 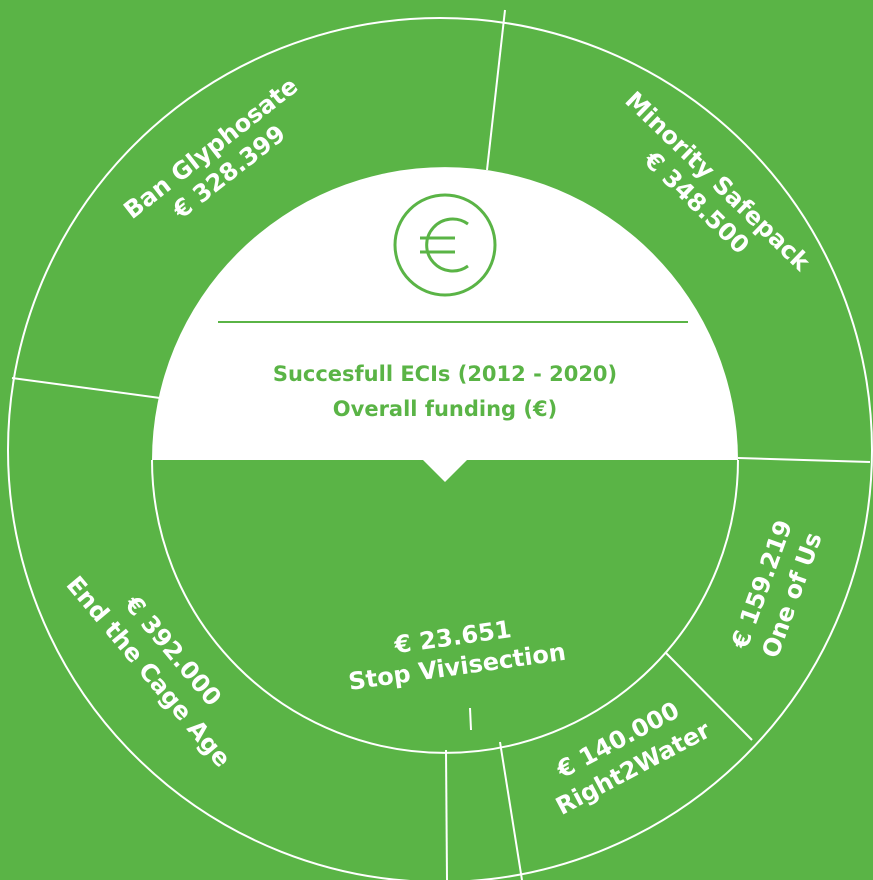 I want to click on pointer, so click(x=445, y=471).